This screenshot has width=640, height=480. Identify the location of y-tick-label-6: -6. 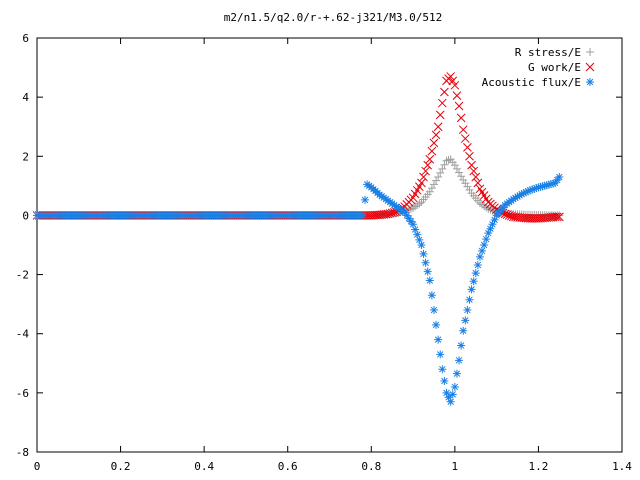
(22, 393).